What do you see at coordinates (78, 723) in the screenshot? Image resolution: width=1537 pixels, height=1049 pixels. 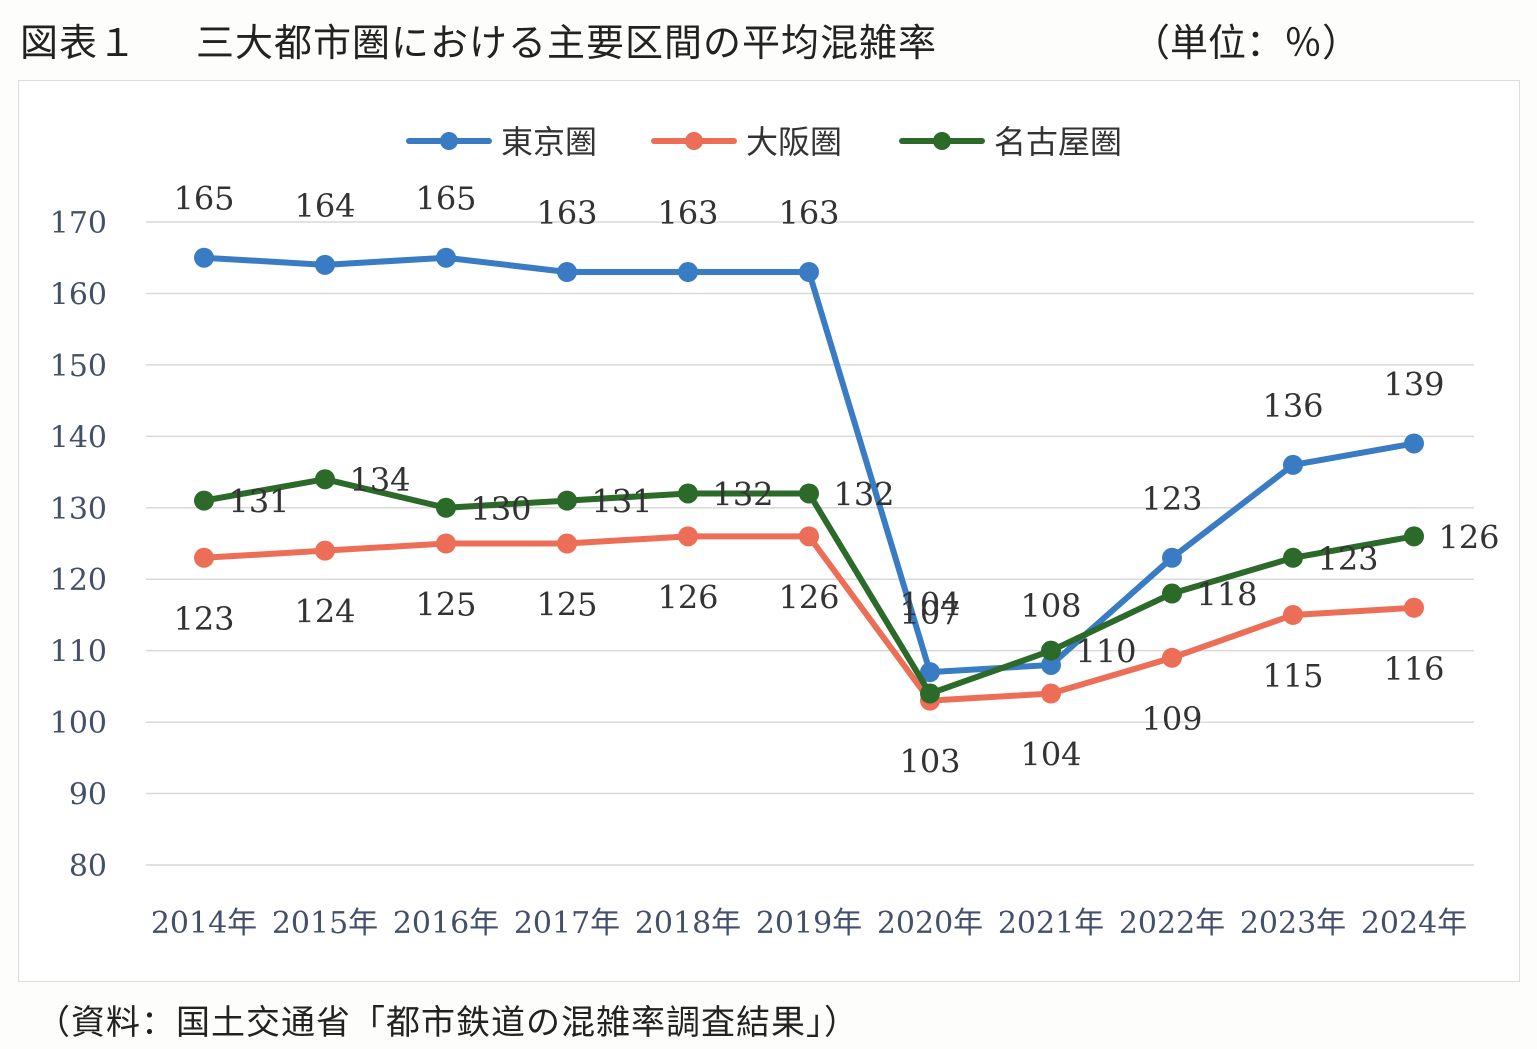 I see `y-tick-label: 100` at bounding box center [78, 723].